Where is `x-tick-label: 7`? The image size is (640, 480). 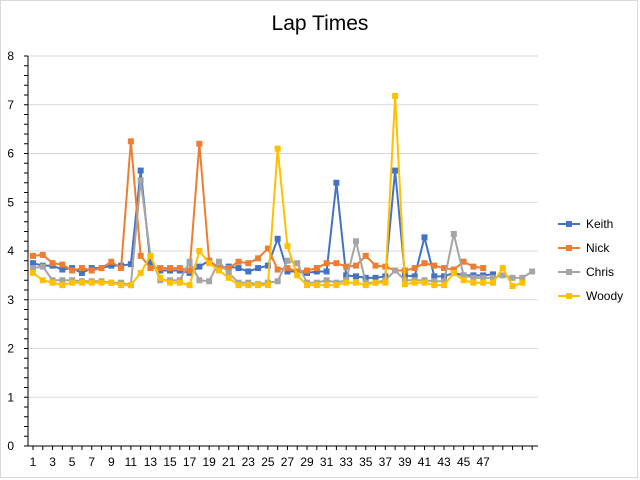
x-tick-label: 7 is located at coordinates (91, 462).